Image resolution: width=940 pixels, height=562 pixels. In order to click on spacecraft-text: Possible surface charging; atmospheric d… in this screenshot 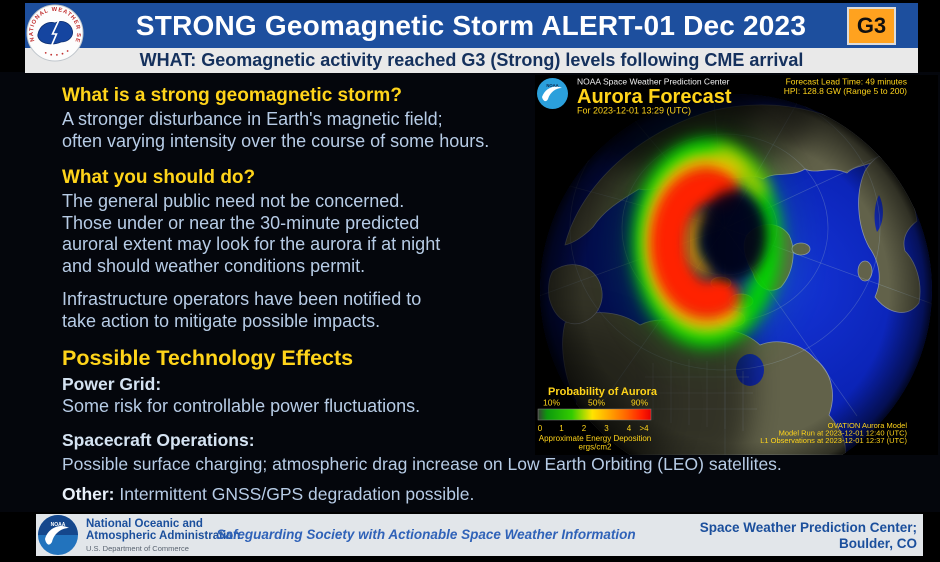, I will do `click(422, 464)`.